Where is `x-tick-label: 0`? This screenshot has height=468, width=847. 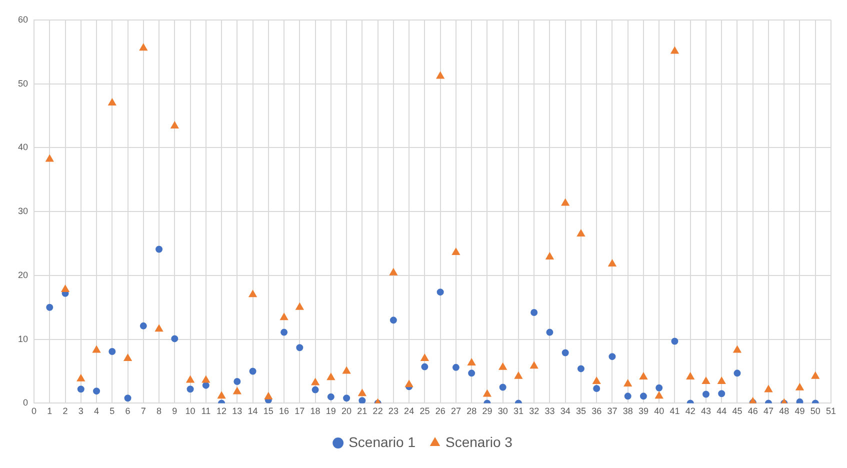 x-tick-label: 0 is located at coordinates (34, 411).